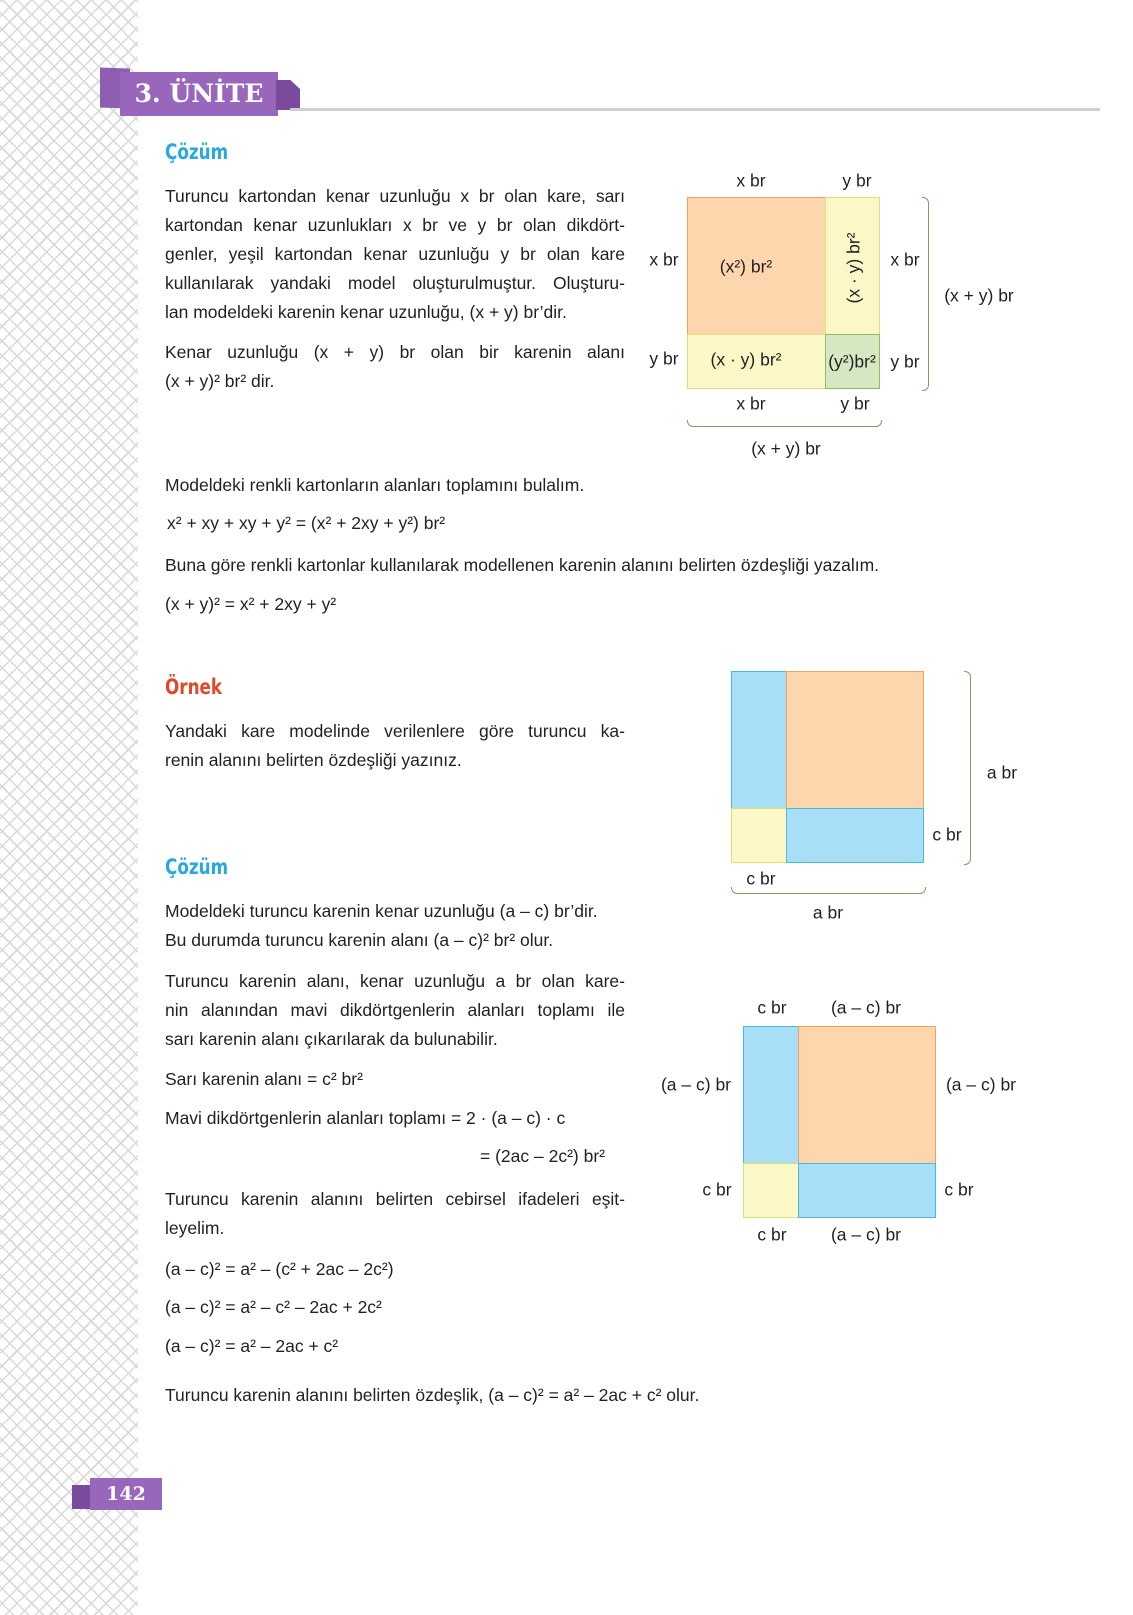 The width and height of the screenshot is (1133, 1615). What do you see at coordinates (264, 1079) in the screenshot?
I see `equation: Sarı karenin alanı = c² br²` at bounding box center [264, 1079].